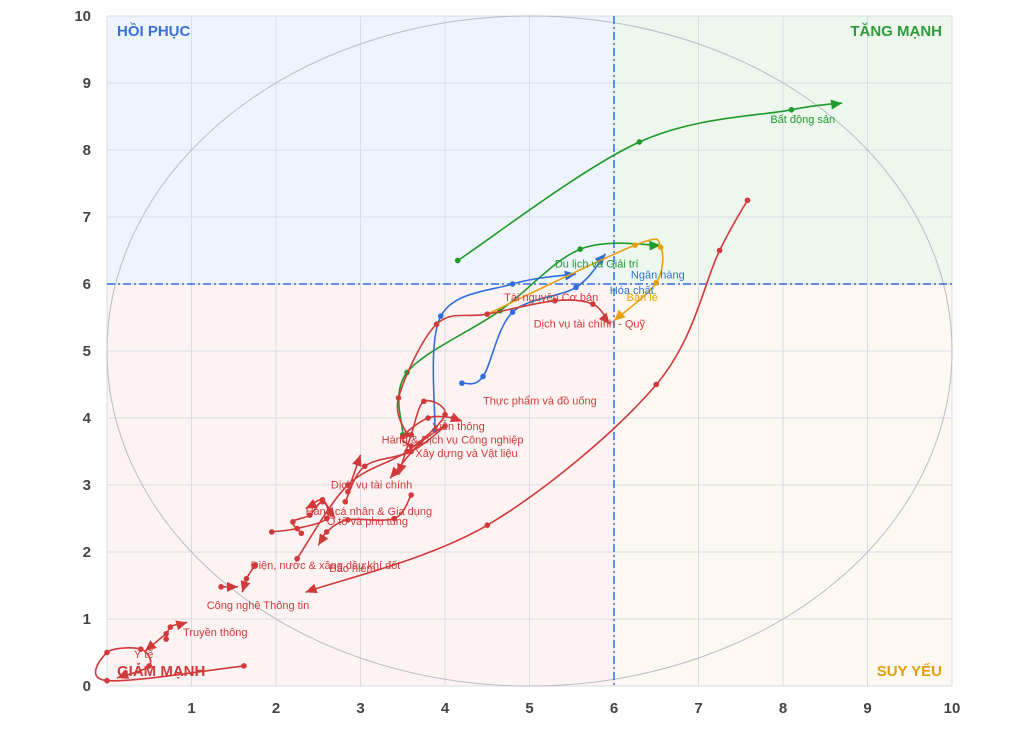 This screenshot has width=1021, height=736. Describe the element at coordinates (597, 264) in the screenshot. I see `series-label: Du lịch và Giải trí` at that location.